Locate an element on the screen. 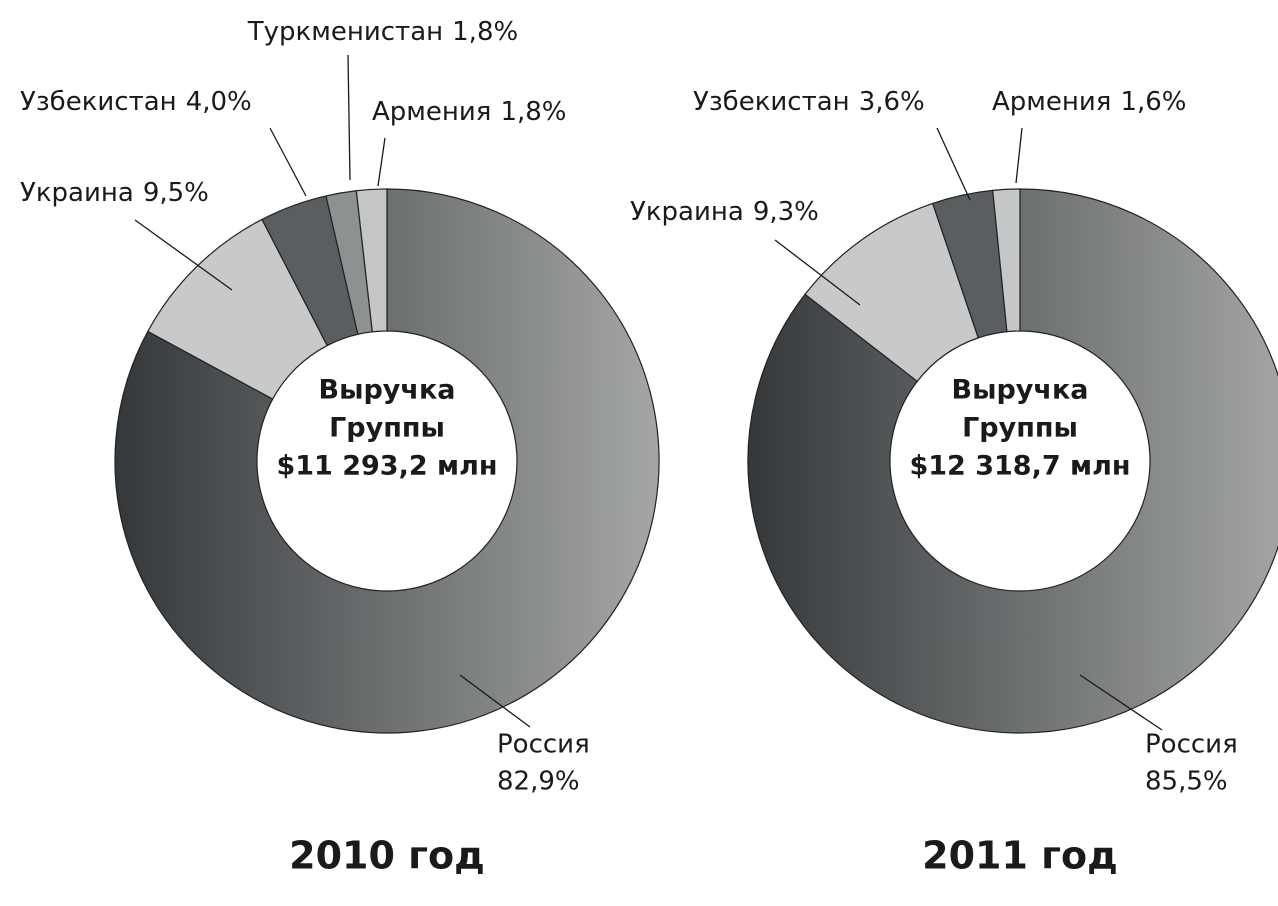 This screenshot has width=1278, height=906. segment-label: Украина 9,3% is located at coordinates (724, 212).